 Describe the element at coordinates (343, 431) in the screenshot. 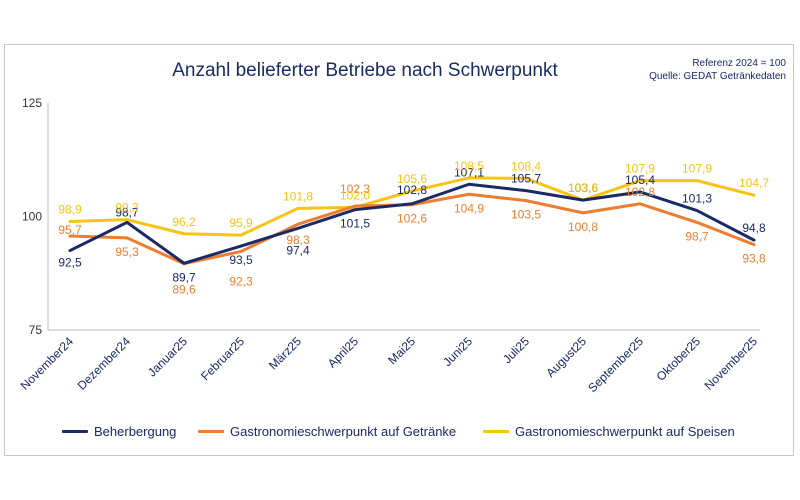

I see `legend-label: Gastronomieschwerpunkt auf Getränke` at that location.